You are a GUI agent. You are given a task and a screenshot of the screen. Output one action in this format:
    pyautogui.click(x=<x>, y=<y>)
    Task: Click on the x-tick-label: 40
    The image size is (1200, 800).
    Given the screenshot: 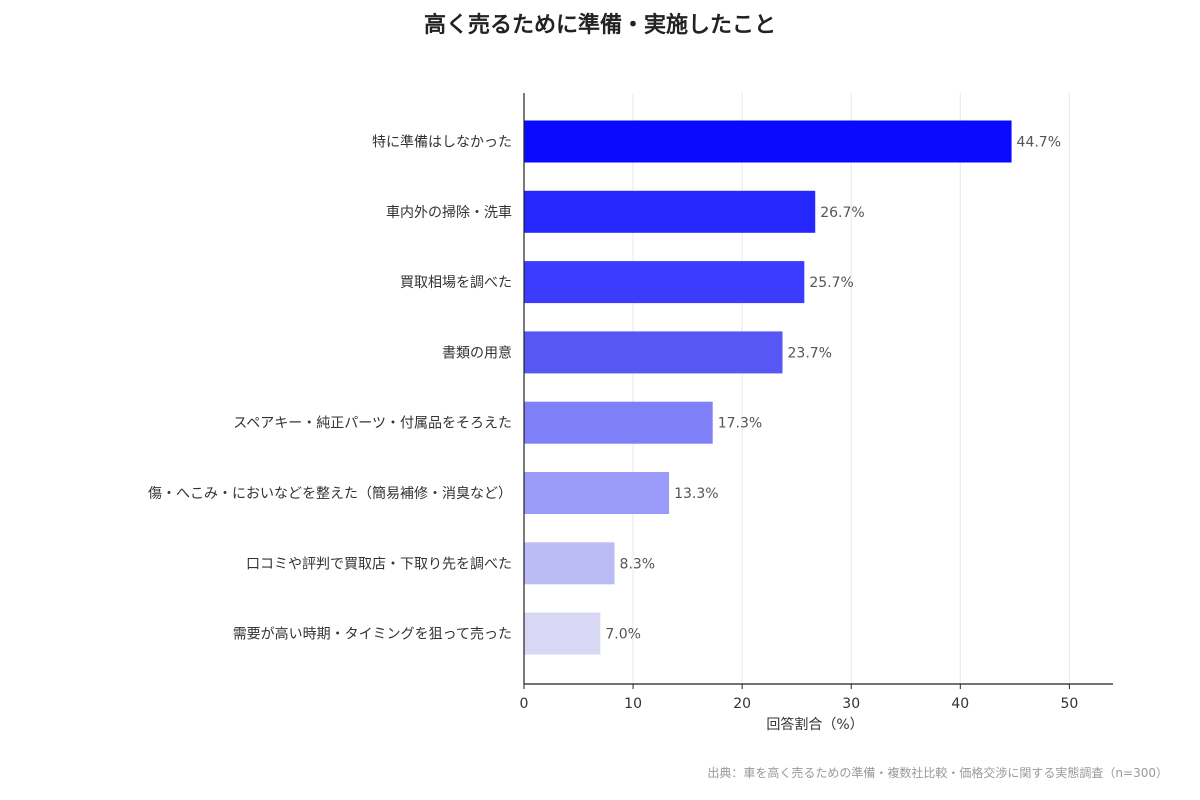 What is the action you would take?
    pyautogui.click(x=960, y=704)
    